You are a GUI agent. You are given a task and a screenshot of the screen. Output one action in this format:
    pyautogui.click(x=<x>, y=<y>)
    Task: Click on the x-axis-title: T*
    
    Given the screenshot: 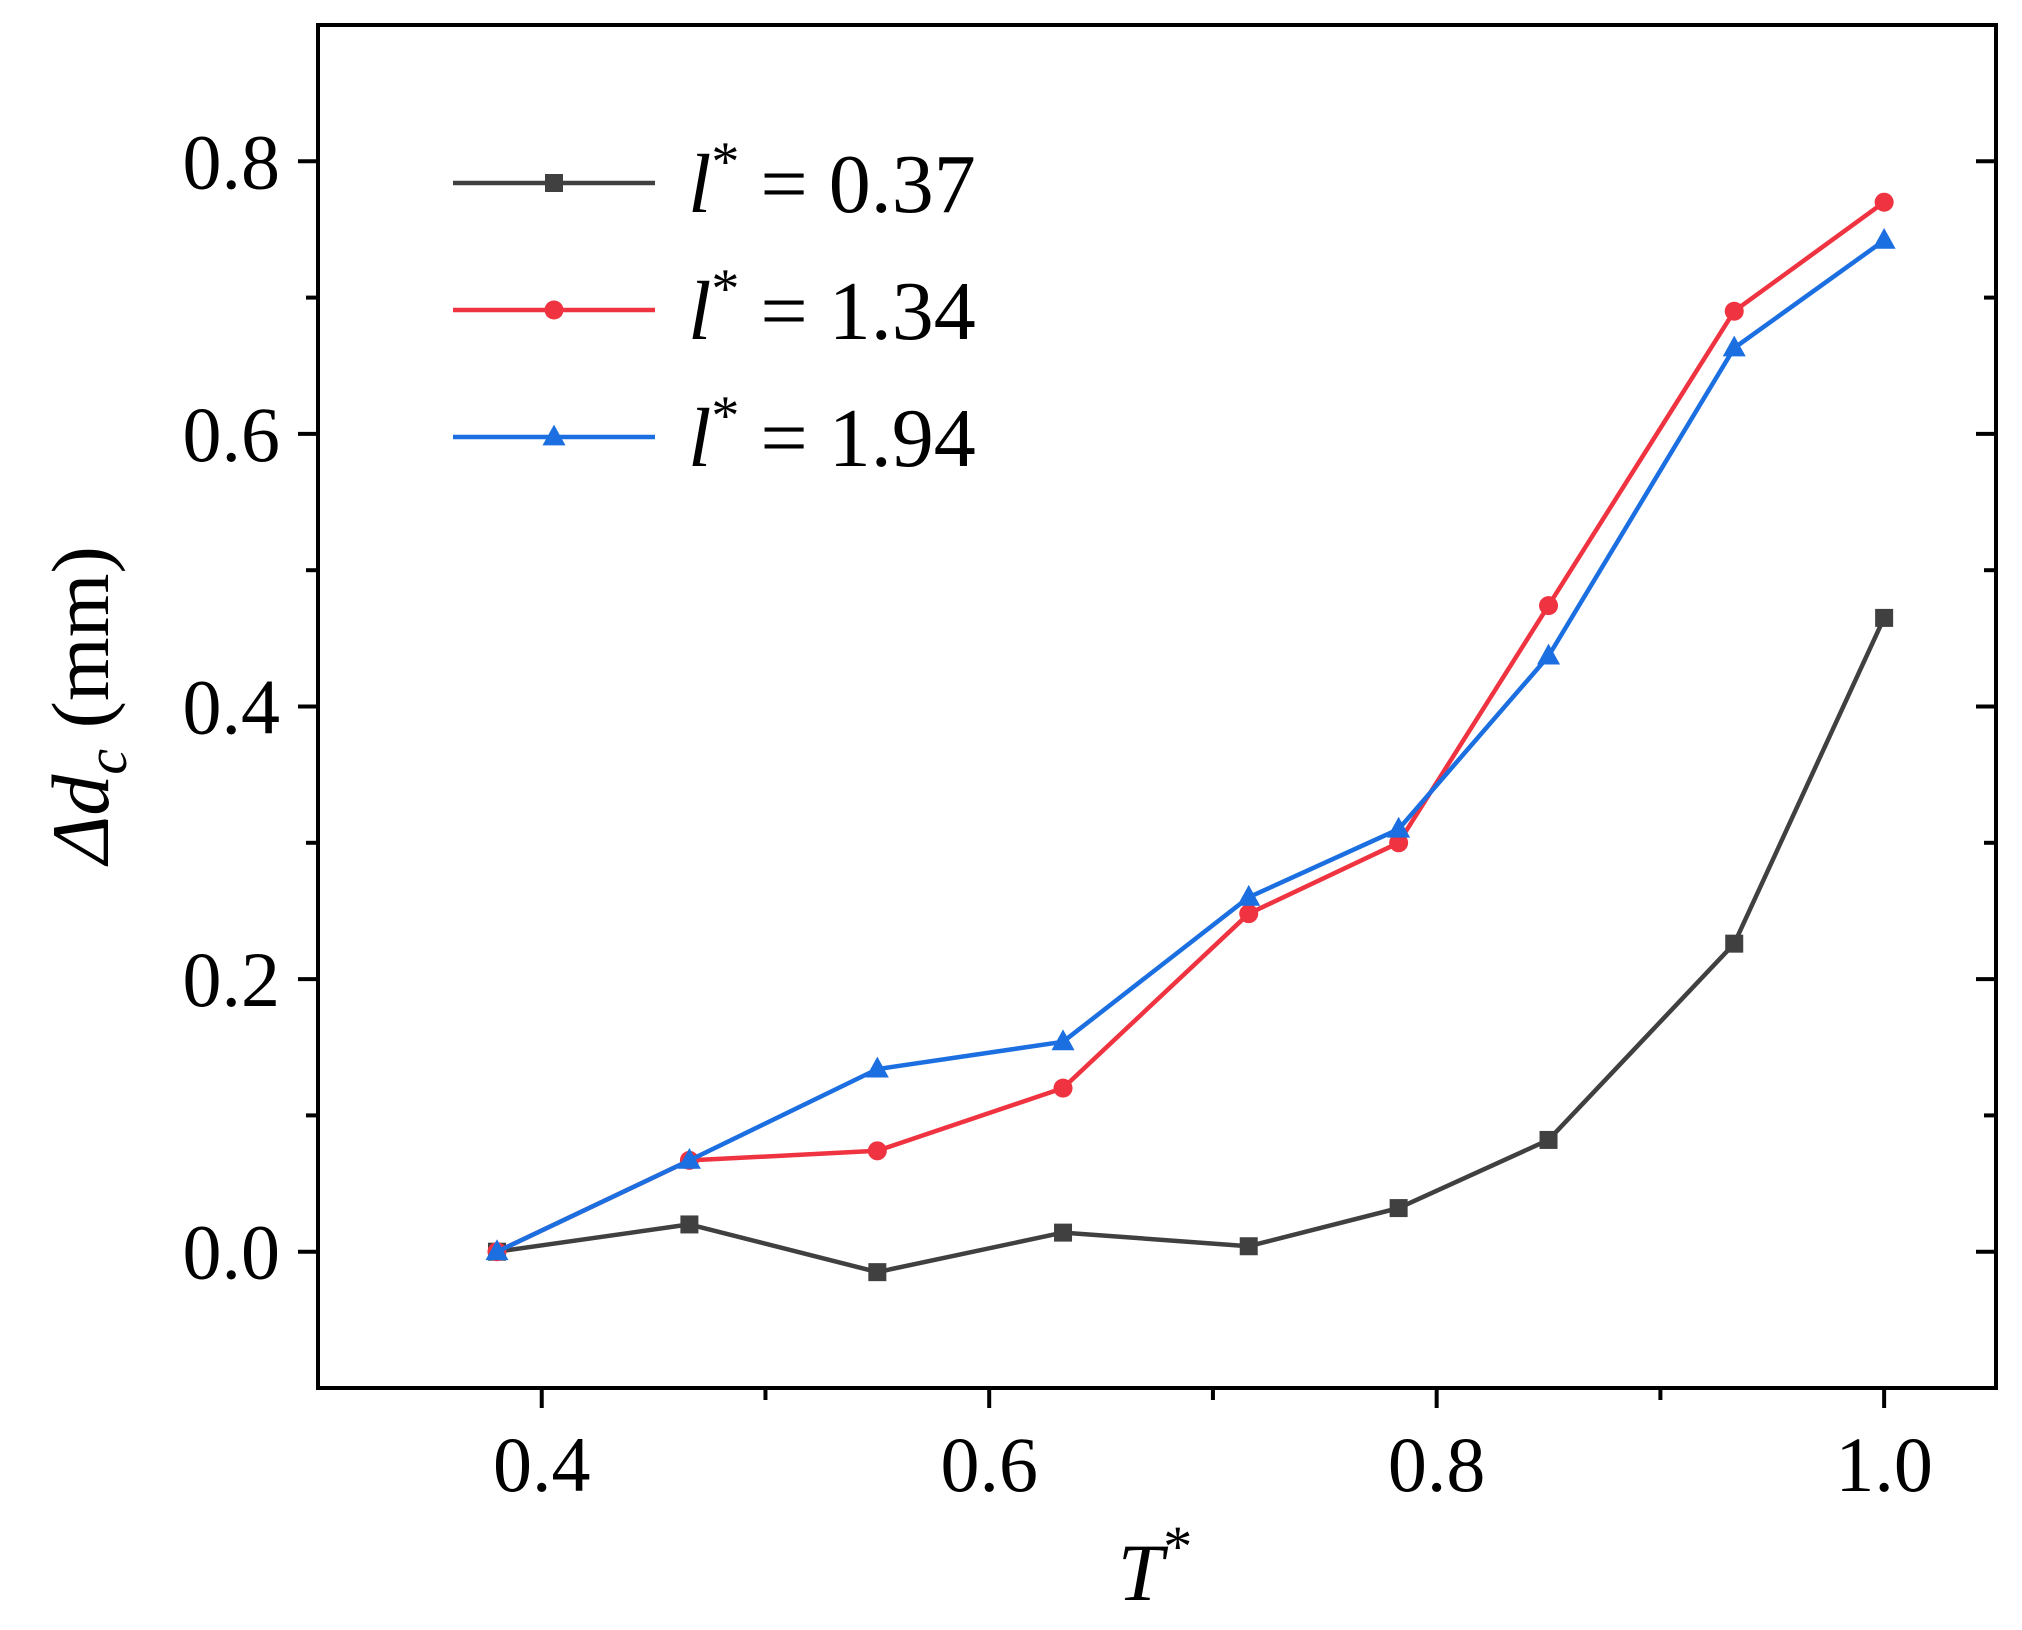 What is the action you would take?
    pyautogui.click(x=1155, y=1566)
    